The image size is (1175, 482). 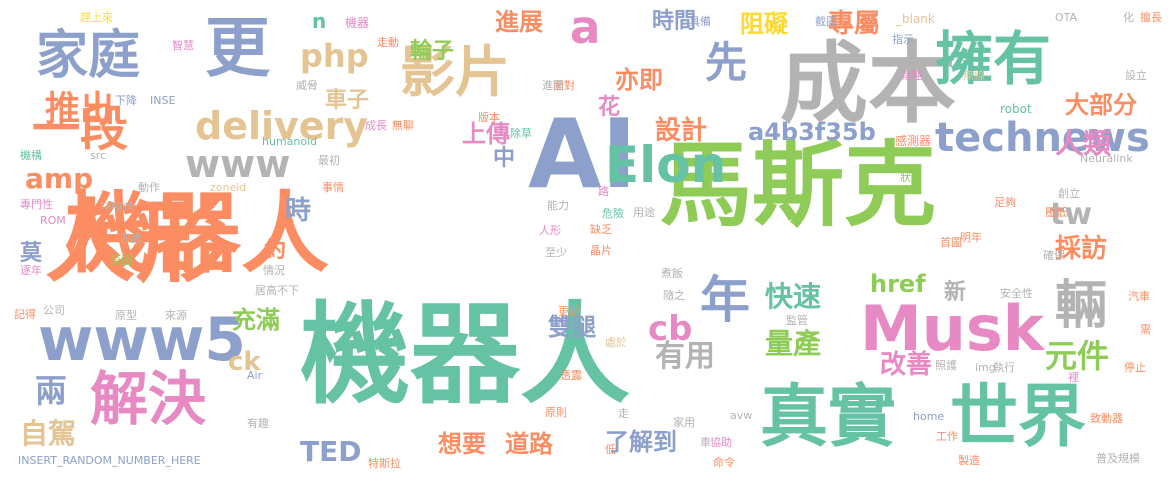 What do you see at coordinates (1042, 138) in the screenshot?
I see `cloud-word: technews` at bounding box center [1042, 138].